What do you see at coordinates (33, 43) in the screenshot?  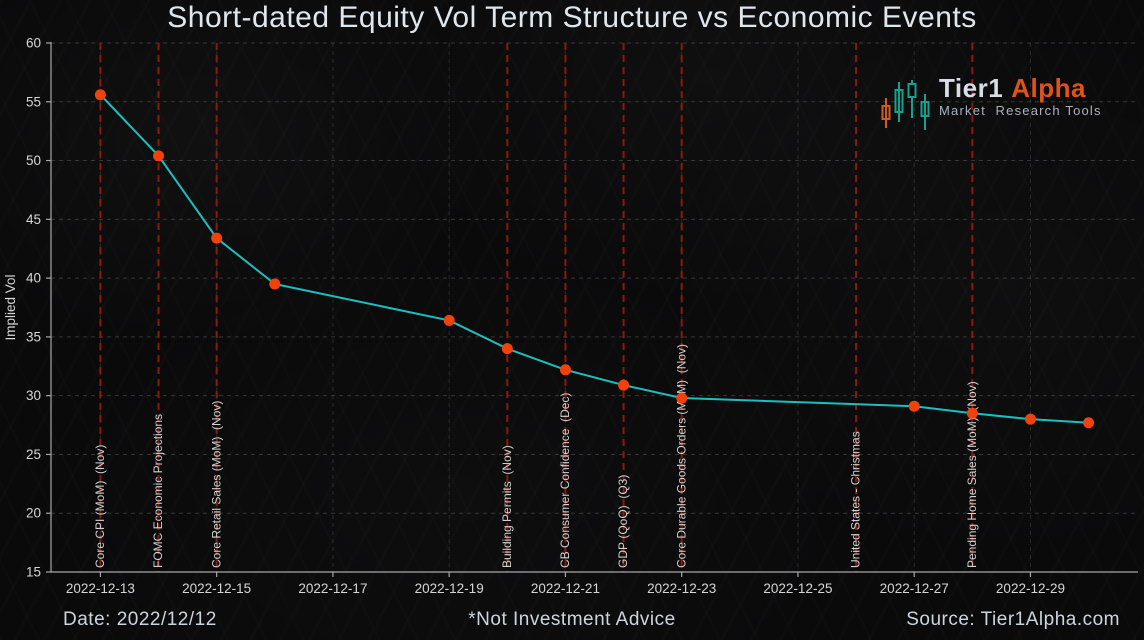 I see `y-tick-label: 60` at bounding box center [33, 43].